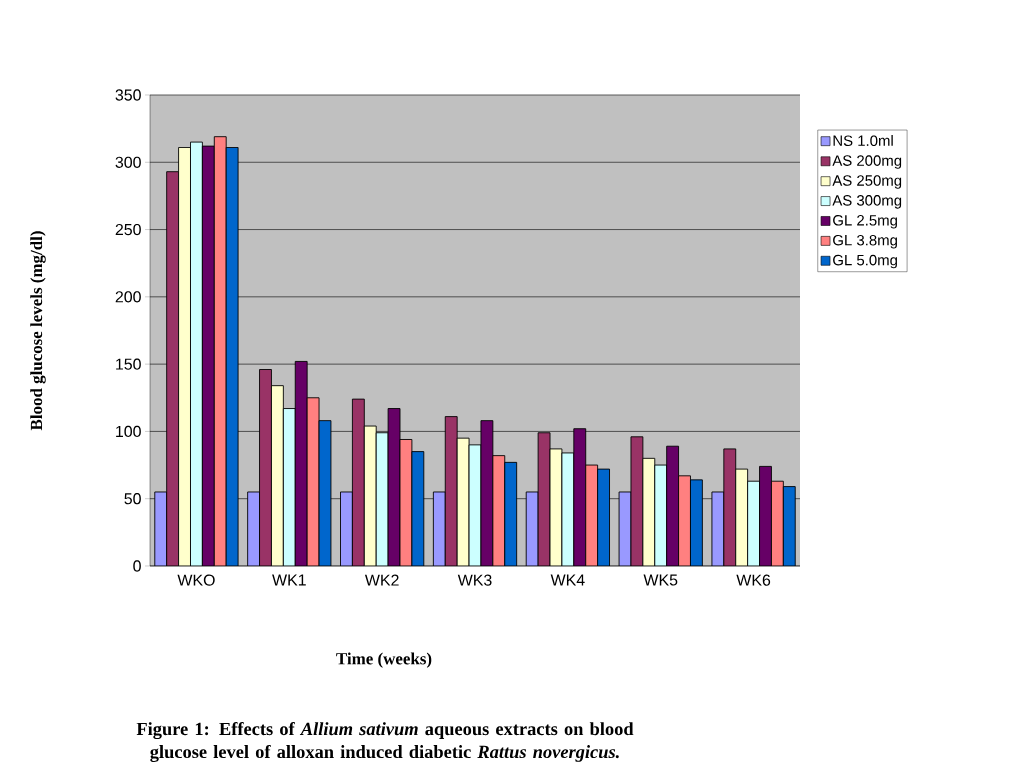 The width and height of the screenshot is (1035, 773). Describe the element at coordinates (867, 162) in the screenshot. I see `legend-label: AS 200mg` at that location.